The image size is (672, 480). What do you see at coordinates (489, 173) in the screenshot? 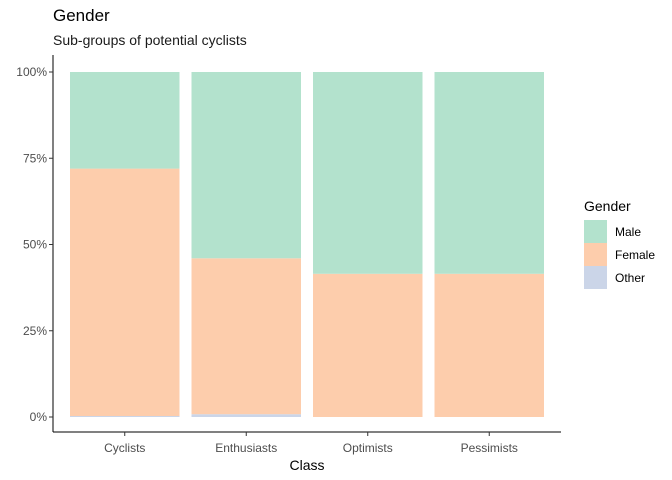
I see `bar-male-pessimists` at bounding box center [489, 173].